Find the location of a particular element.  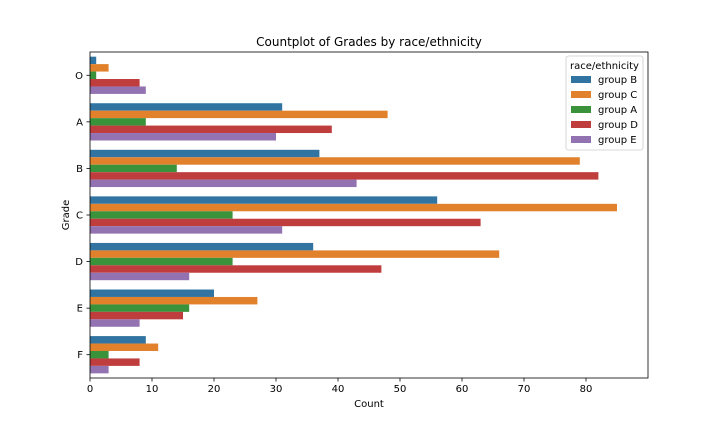

bar-o-group-a is located at coordinates (93, 75).